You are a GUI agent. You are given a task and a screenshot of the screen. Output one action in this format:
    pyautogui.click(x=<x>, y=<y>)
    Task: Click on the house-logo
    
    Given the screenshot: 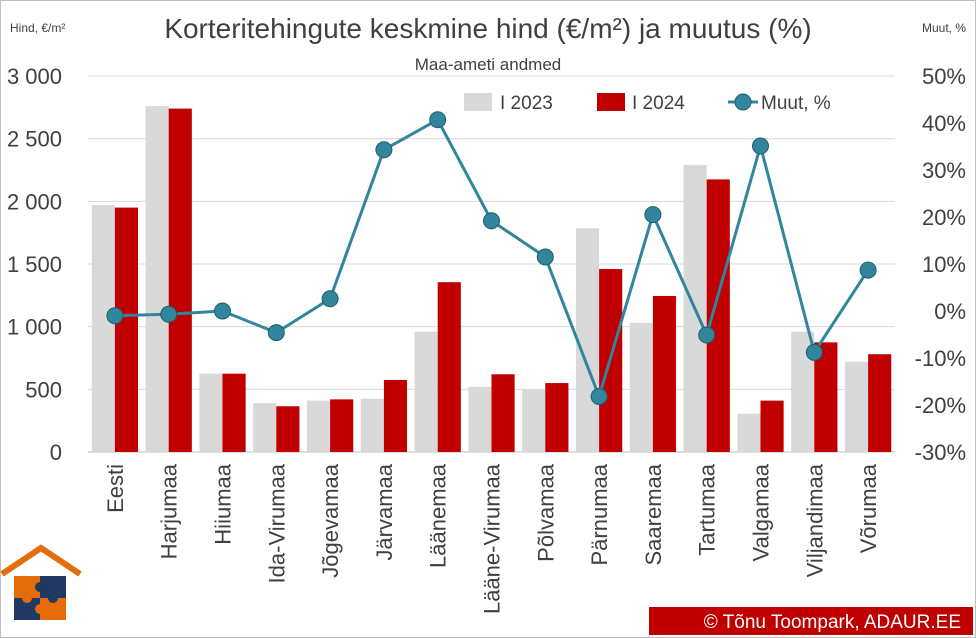 What is the action you would take?
    pyautogui.click(x=41, y=582)
    